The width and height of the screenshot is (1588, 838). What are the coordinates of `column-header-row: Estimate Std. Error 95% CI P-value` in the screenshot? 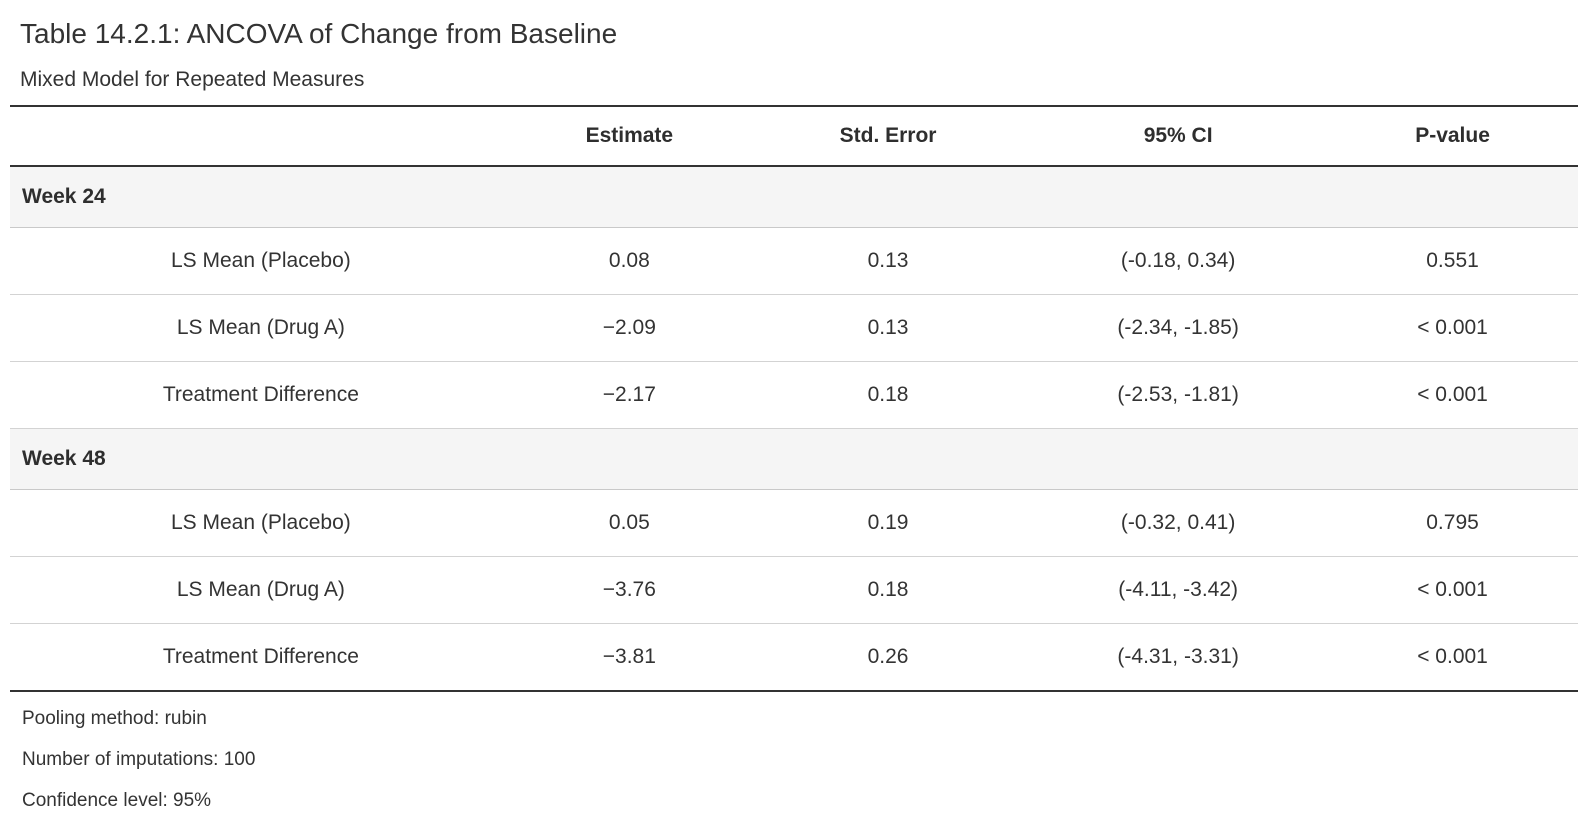 It's located at (794, 136).